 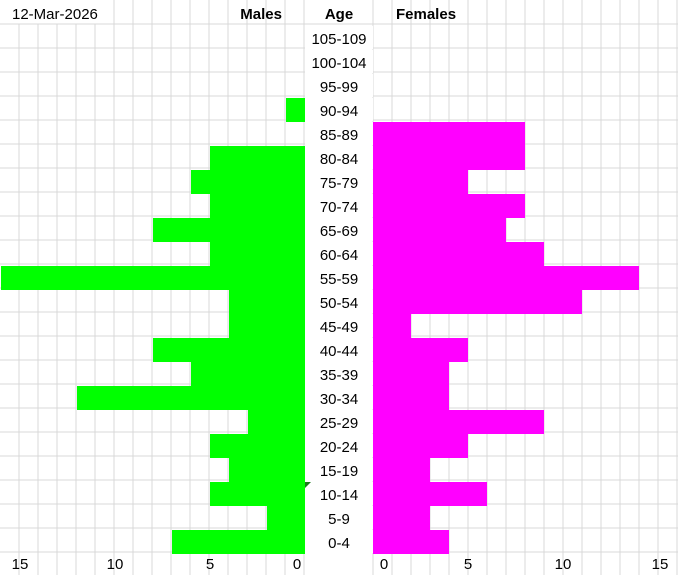 I want to click on age-label: 85-89, so click(x=339, y=135).